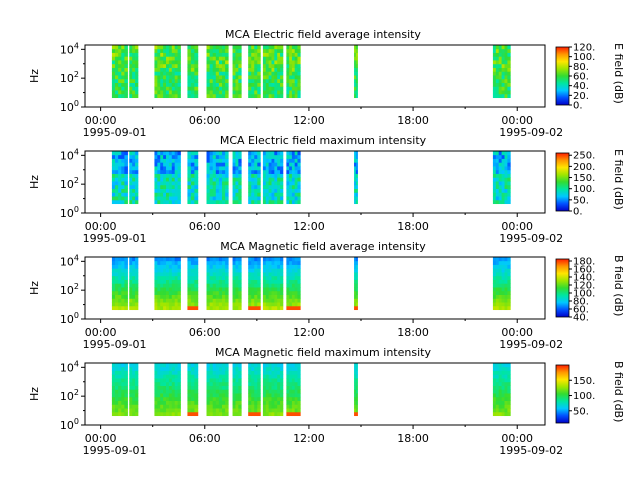 This screenshot has height=480, width=640. What do you see at coordinates (584, 286) in the screenshot?
I see `colorbar-tick-label: 120.` at bounding box center [584, 286].